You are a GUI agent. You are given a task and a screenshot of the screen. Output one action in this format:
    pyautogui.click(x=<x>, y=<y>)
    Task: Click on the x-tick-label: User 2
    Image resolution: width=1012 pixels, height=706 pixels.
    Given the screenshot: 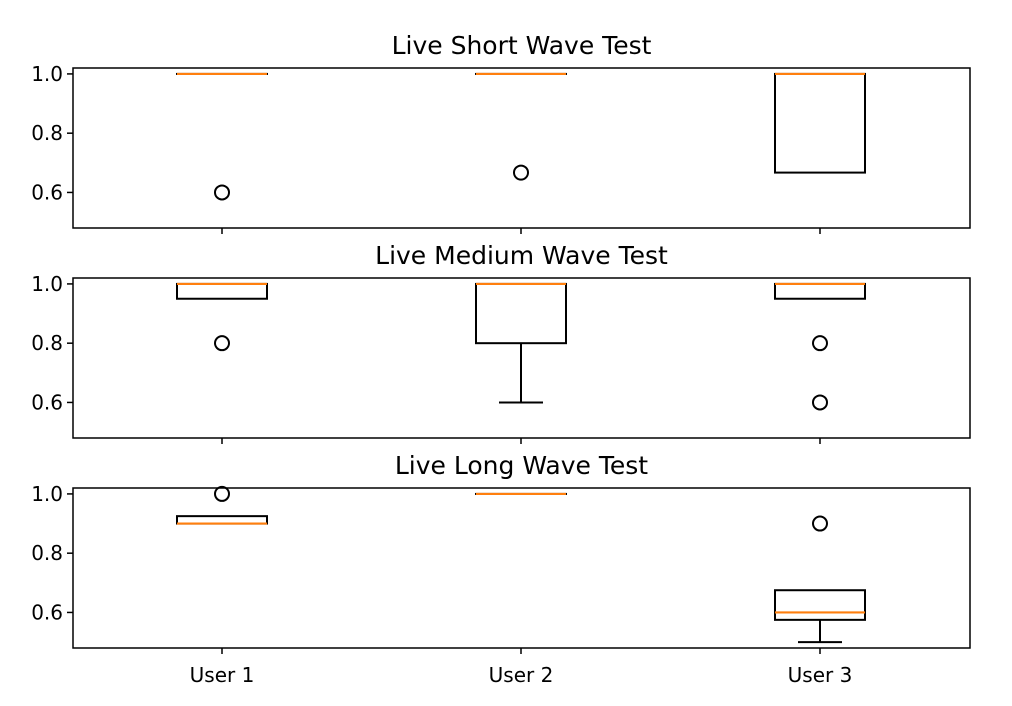 What is the action you would take?
    pyautogui.click(x=521, y=675)
    